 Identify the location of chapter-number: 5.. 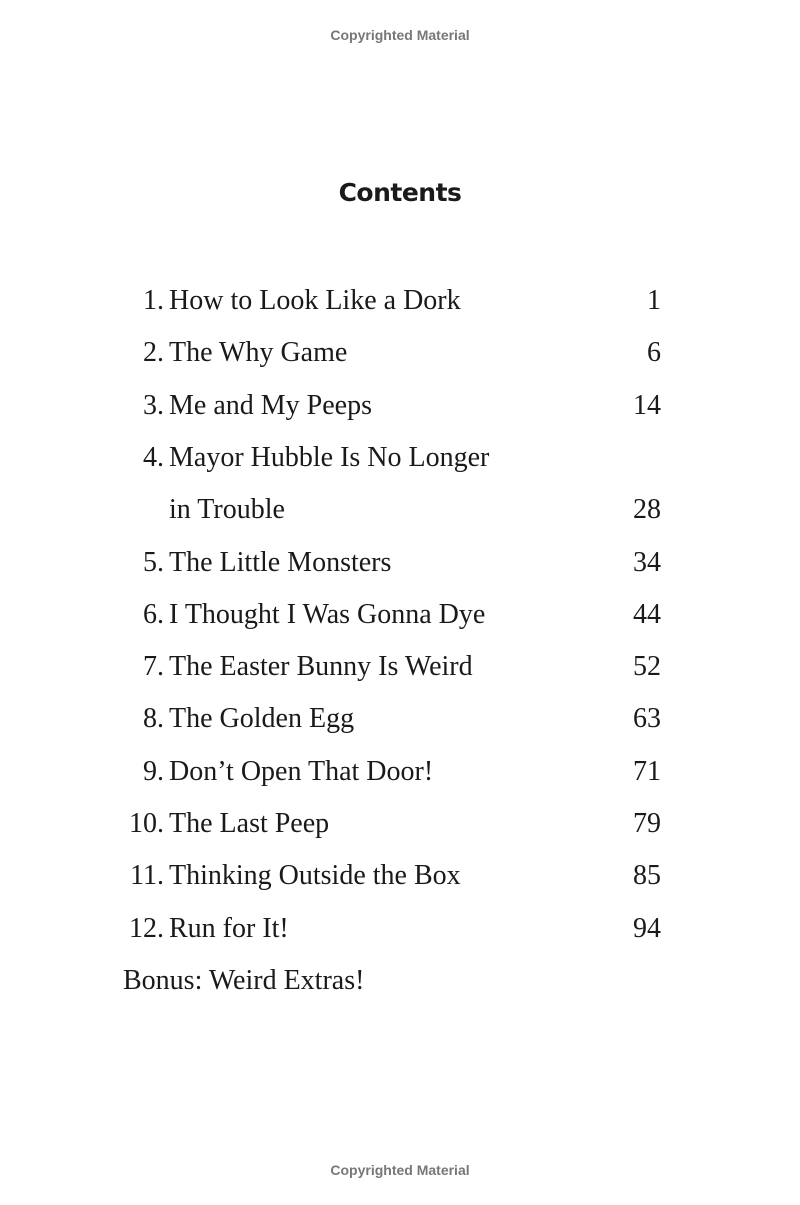
(153, 562).